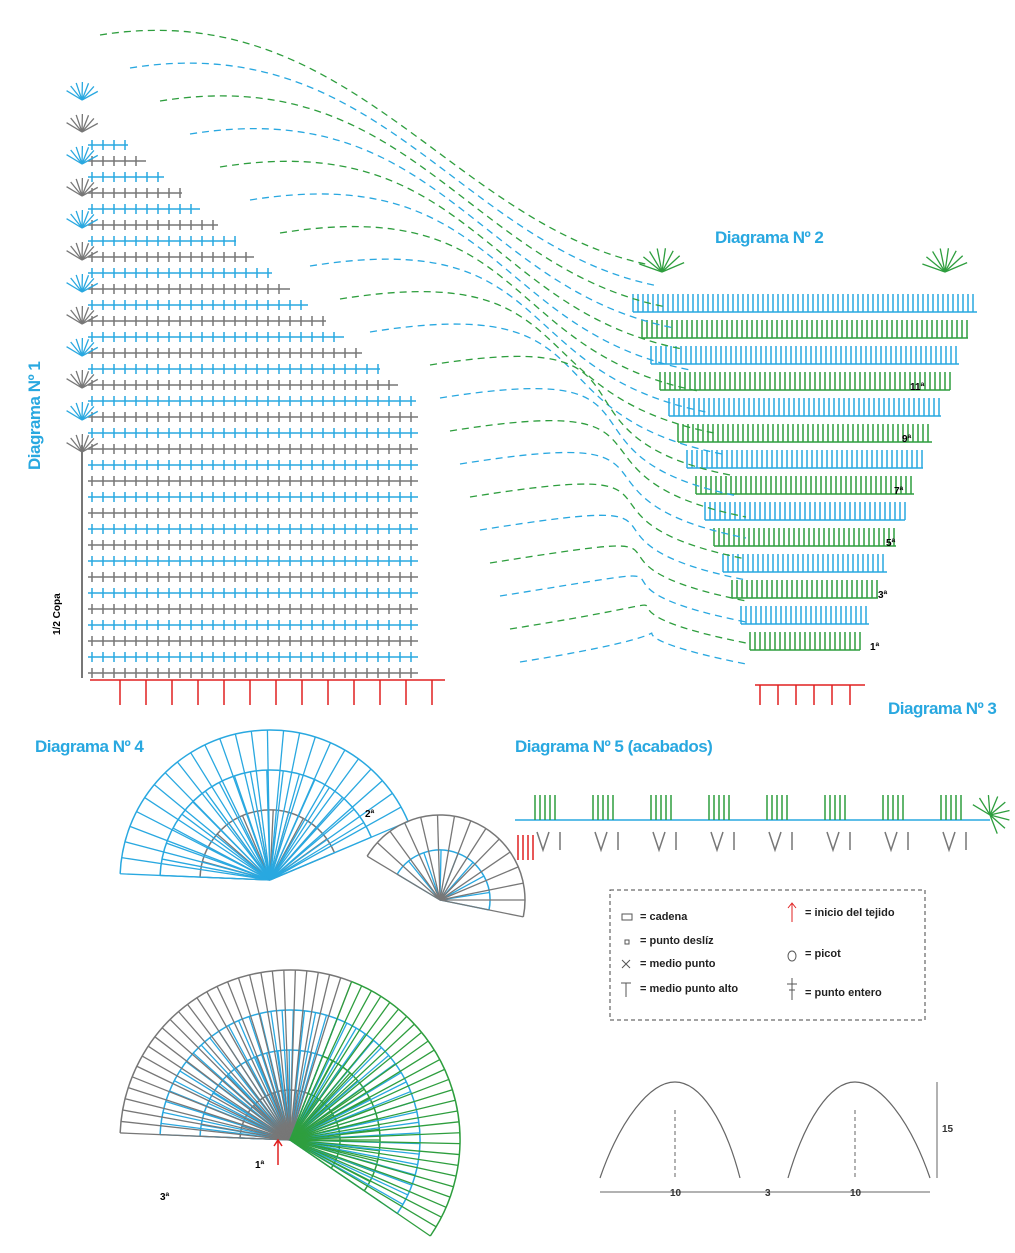 Image resolution: width=1015 pixels, height=1253 pixels. What do you see at coordinates (850, 913) in the screenshot?
I see `legend-label: = inicio del tejido` at bounding box center [850, 913].